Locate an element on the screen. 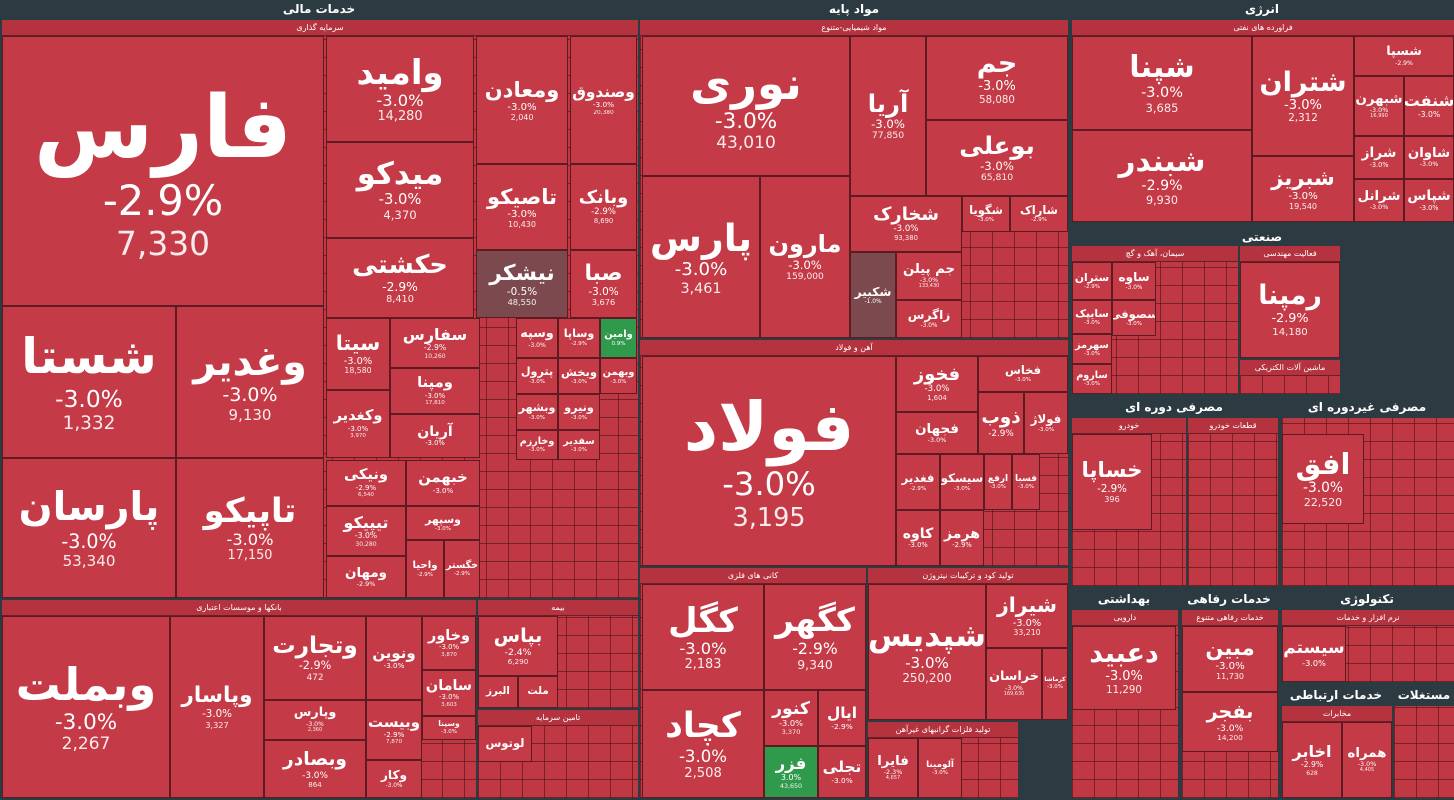 Image resolution: width=1454 pixels, height=800 pixels. stock-tile: سیتا -3.0% 18,580 is located at coordinates (358, 354).